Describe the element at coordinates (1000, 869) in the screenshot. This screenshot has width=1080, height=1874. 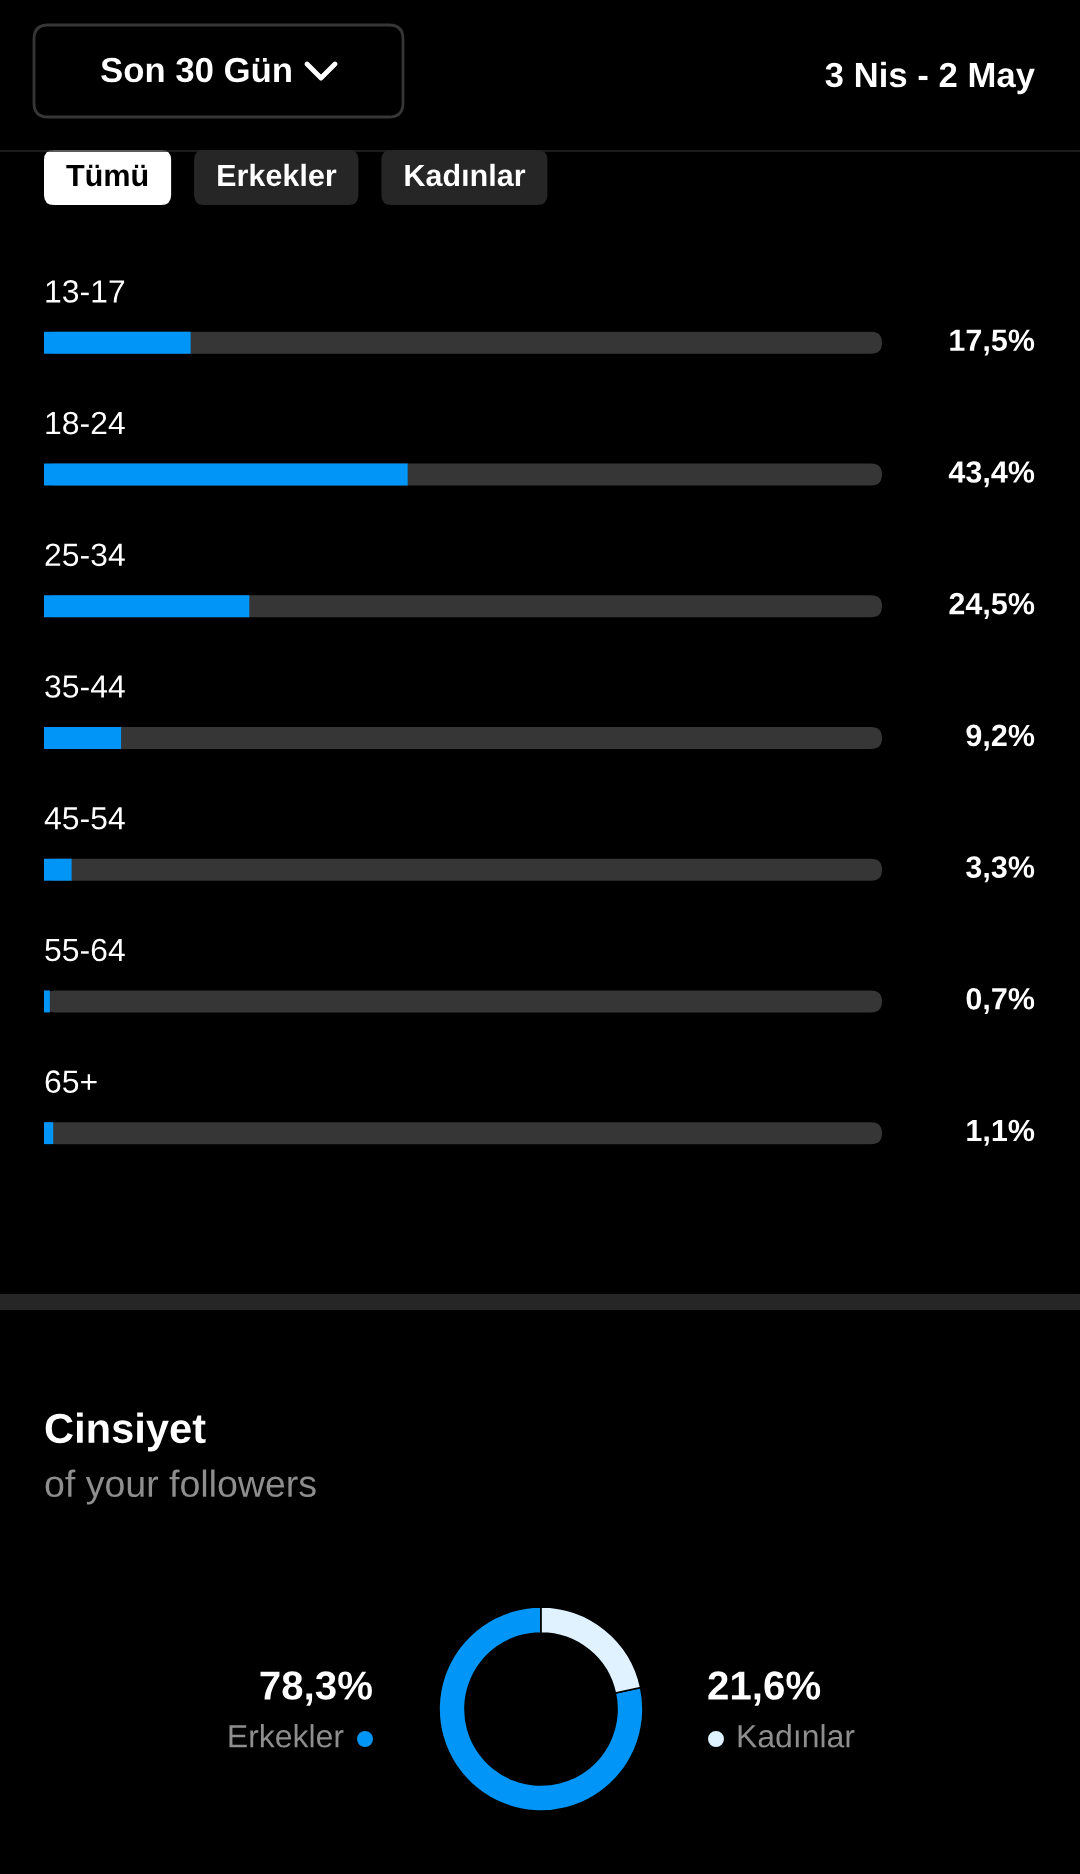
I see `data-label: 3,3%` at that location.